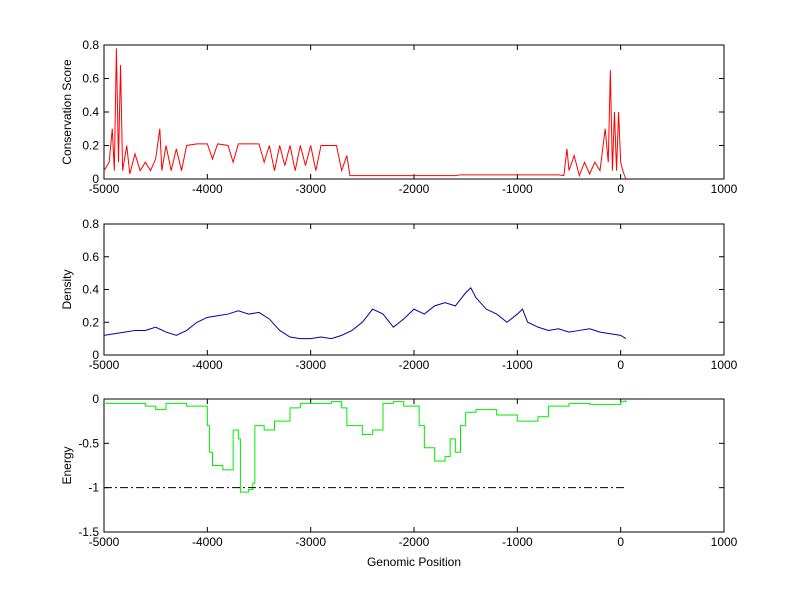  Describe the element at coordinates (67, 112) in the screenshot. I see `y-axis-label: Conservation Score` at that location.